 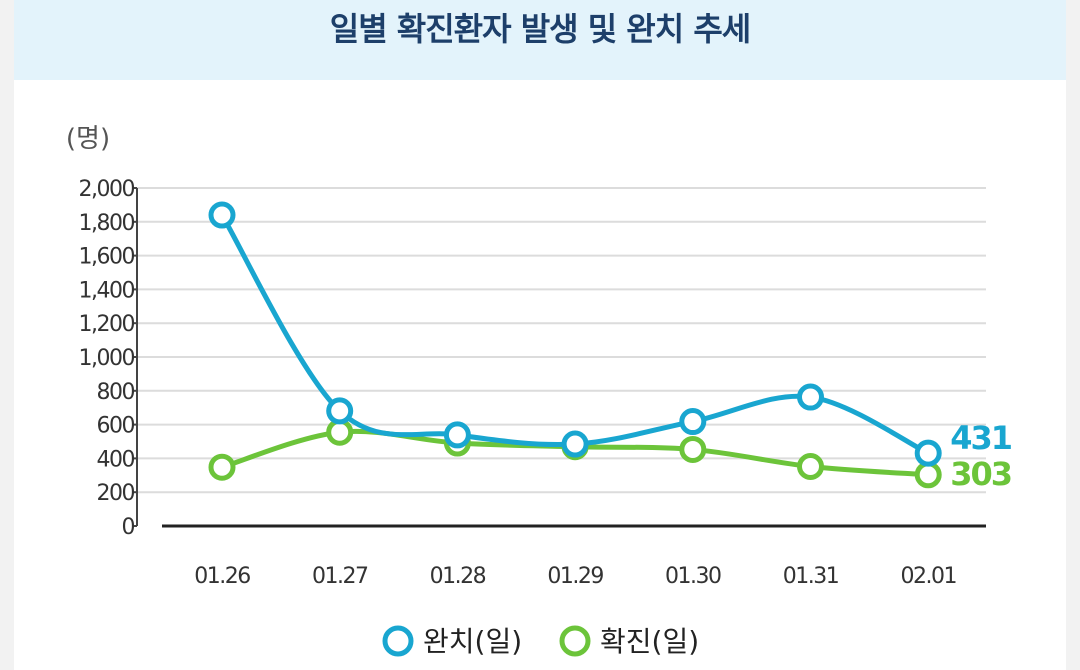 What do you see at coordinates (981, 438) in the screenshot?
I see `end-value-label-recovered: 431` at bounding box center [981, 438].